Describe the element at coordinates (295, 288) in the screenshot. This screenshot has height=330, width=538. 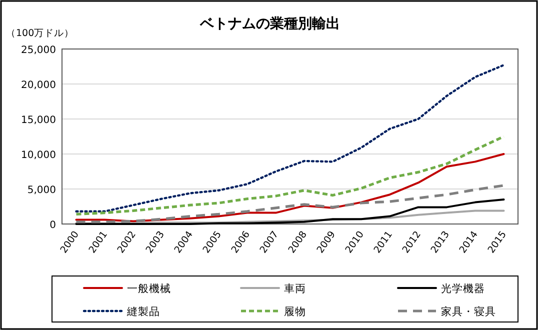
I see `legend-label: 車両` at that location.